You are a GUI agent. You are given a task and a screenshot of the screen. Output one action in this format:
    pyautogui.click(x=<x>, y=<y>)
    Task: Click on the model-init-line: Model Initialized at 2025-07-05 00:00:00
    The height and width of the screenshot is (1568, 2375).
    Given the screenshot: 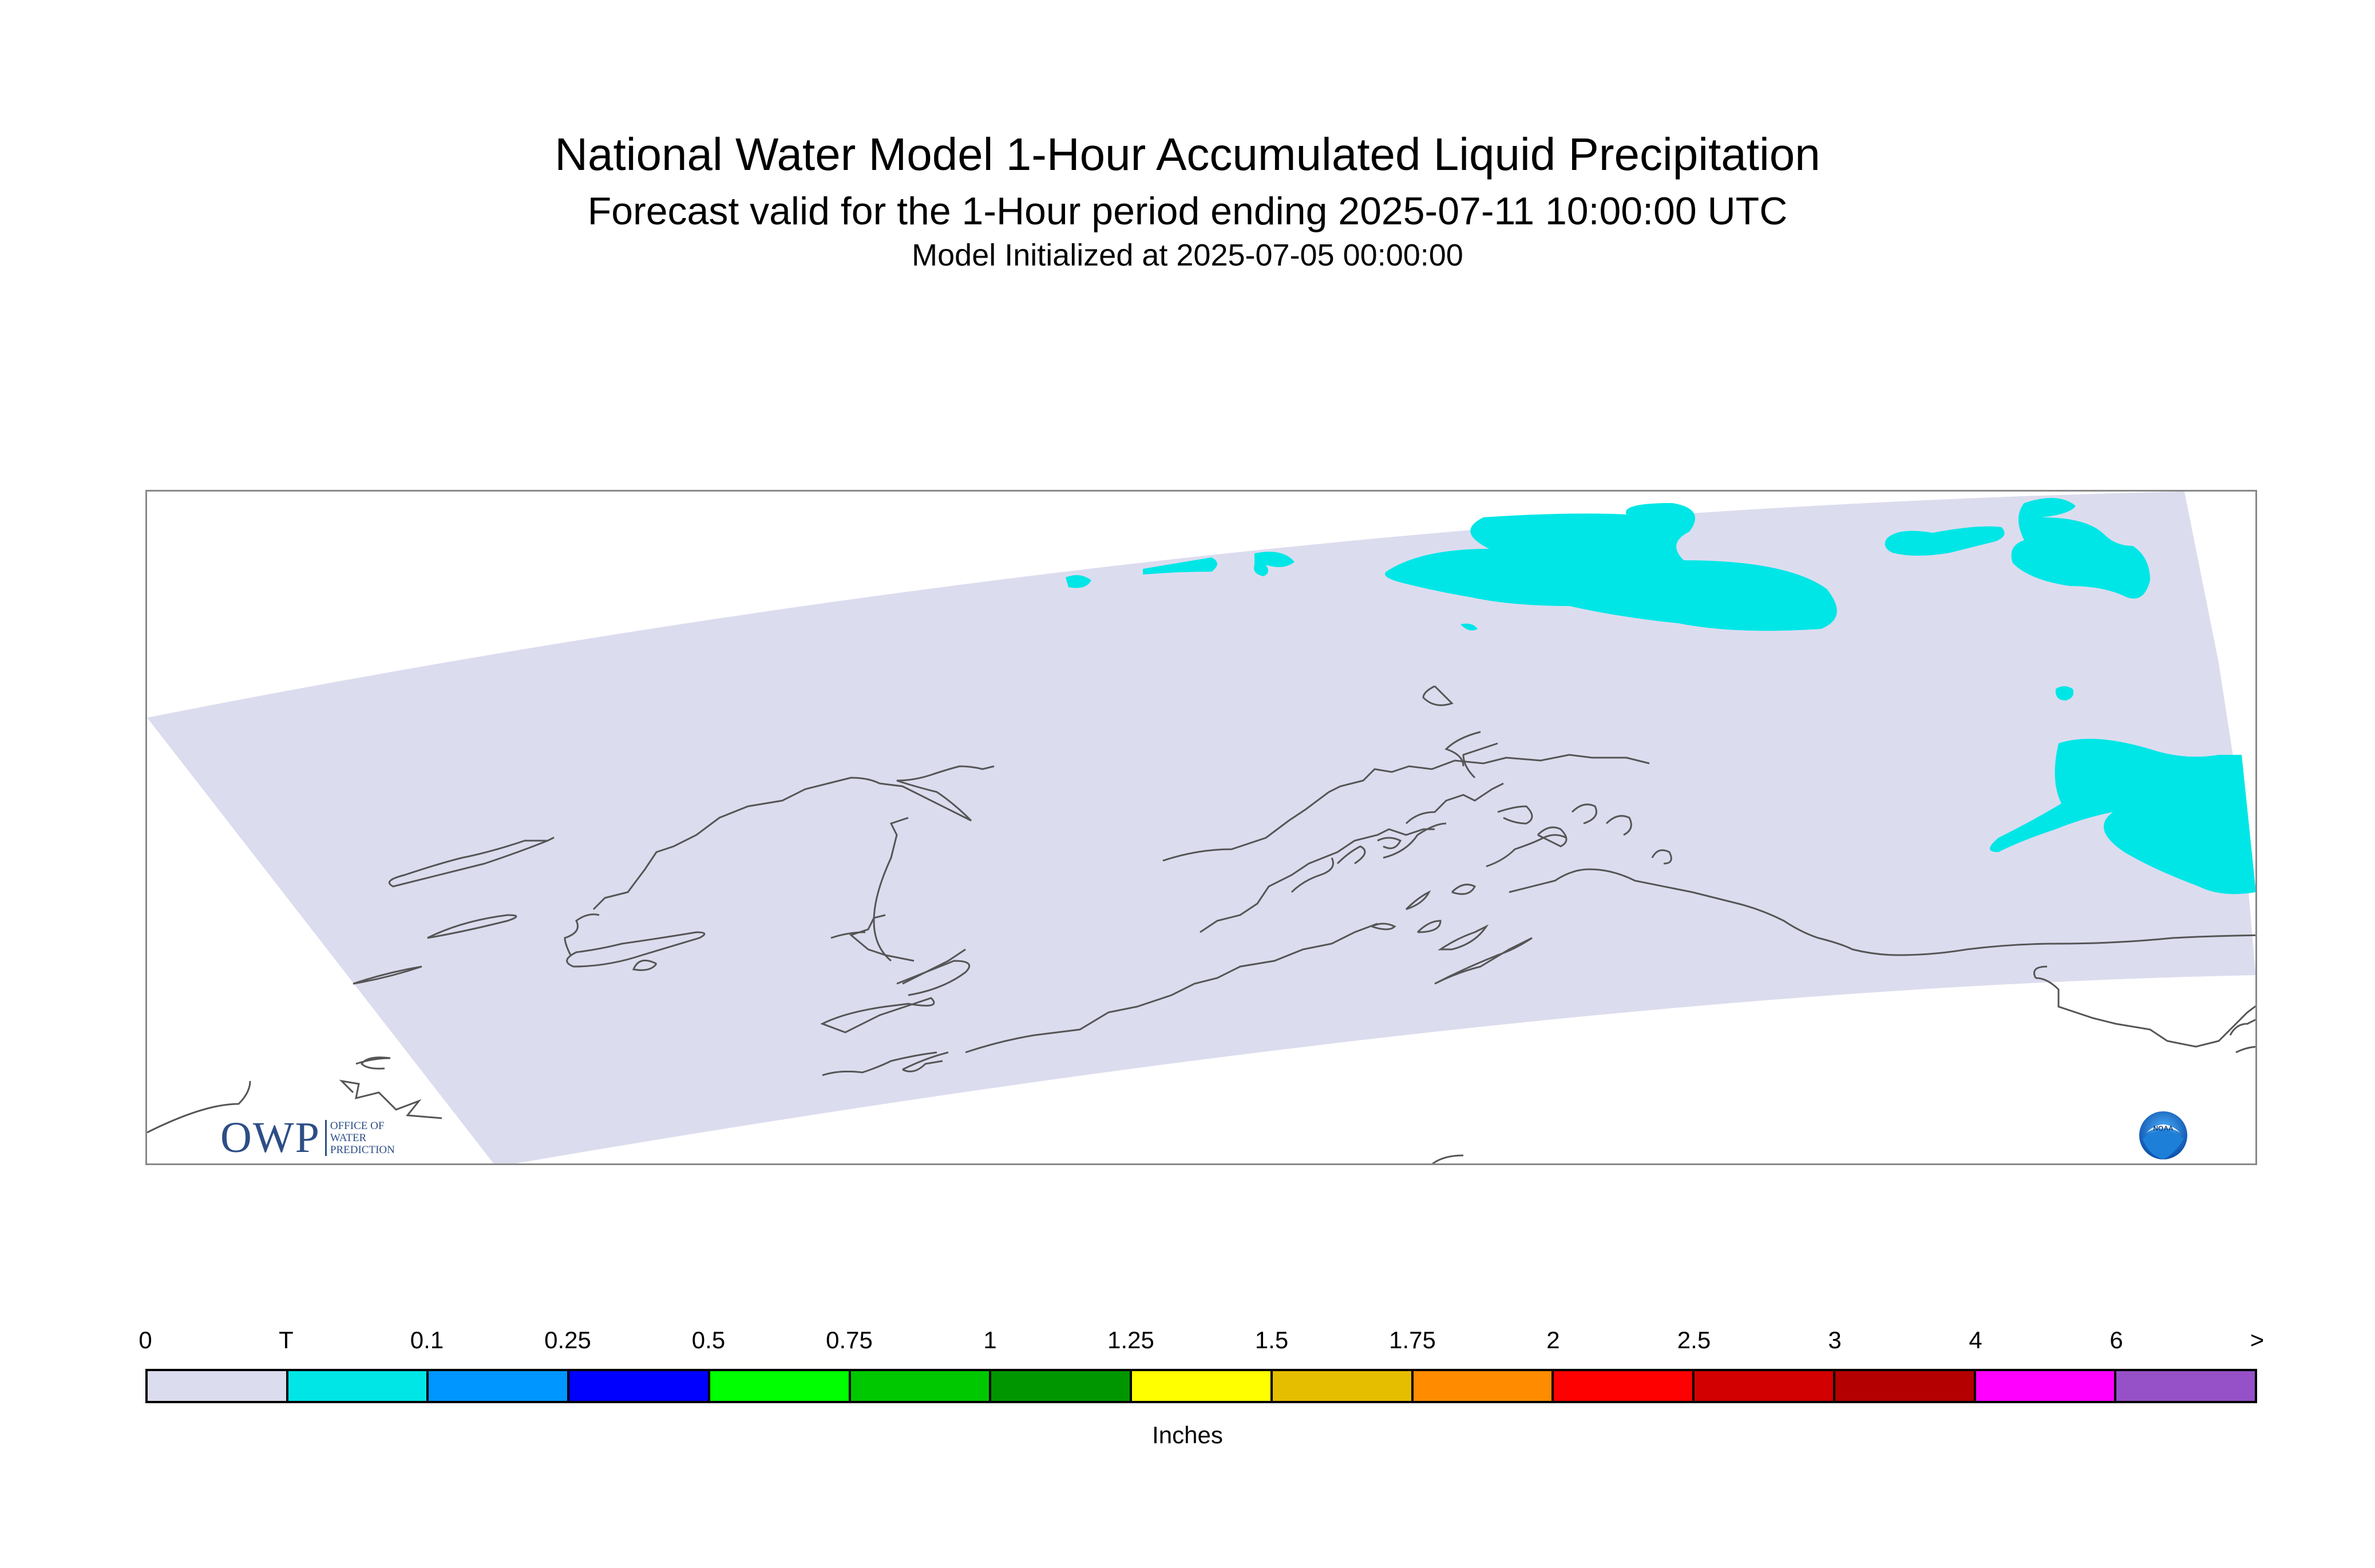 What is the action you would take?
    pyautogui.click(x=1187, y=255)
    